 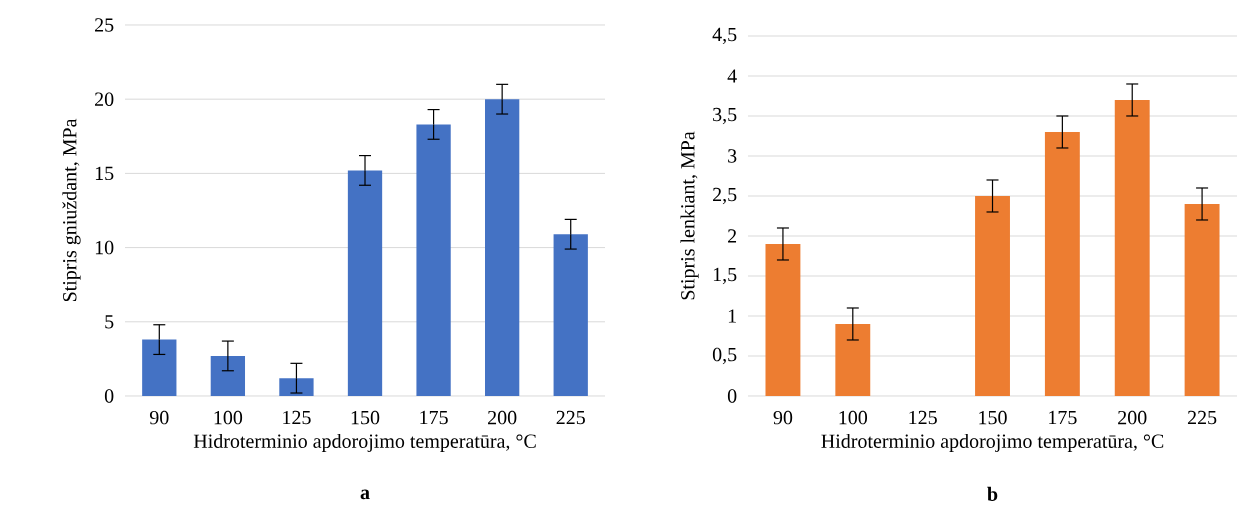 What do you see at coordinates (992, 493) in the screenshot?
I see `text: b` at bounding box center [992, 493].